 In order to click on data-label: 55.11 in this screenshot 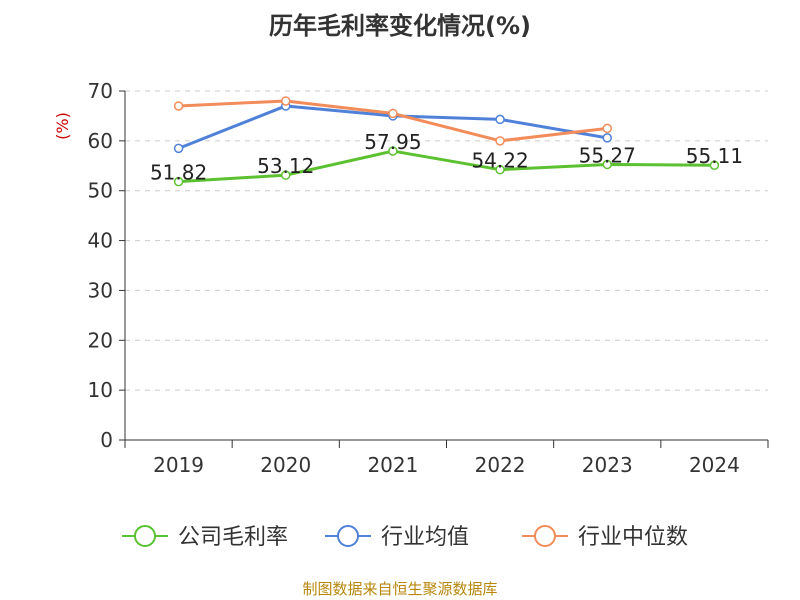, I will do `click(714, 156)`.